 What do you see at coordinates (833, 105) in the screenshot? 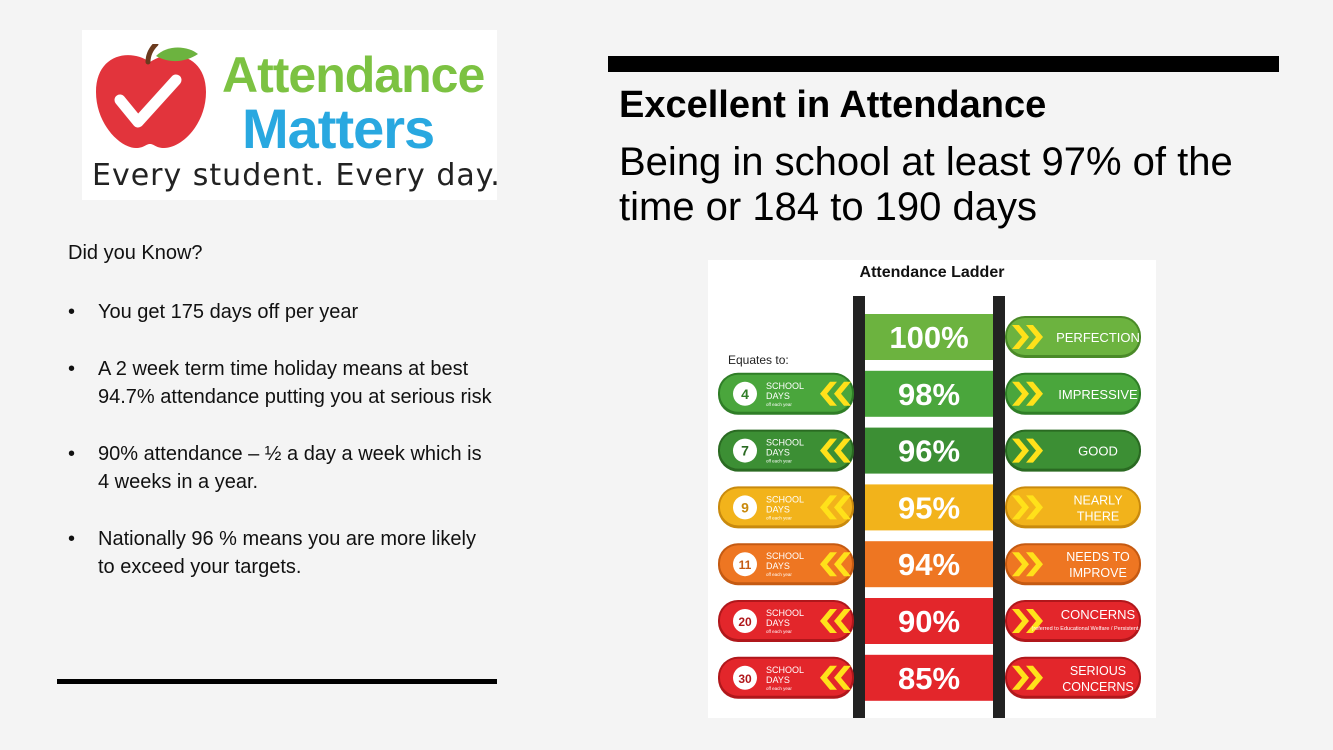
I see `page-heading: Excellent in Attendance` at bounding box center [833, 105].